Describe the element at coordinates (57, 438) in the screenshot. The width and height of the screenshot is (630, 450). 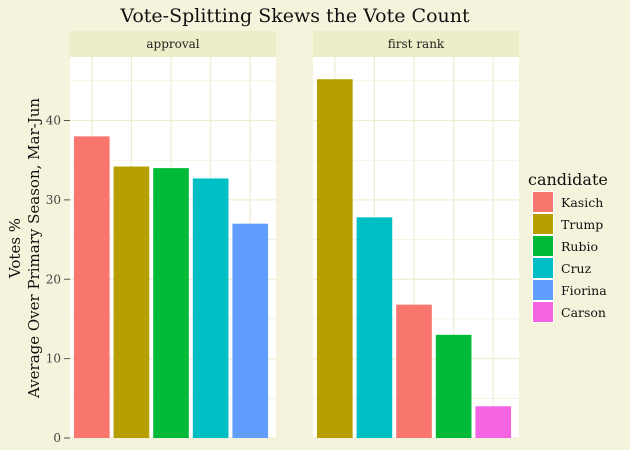
I see `y-tick-label: 0` at that location.